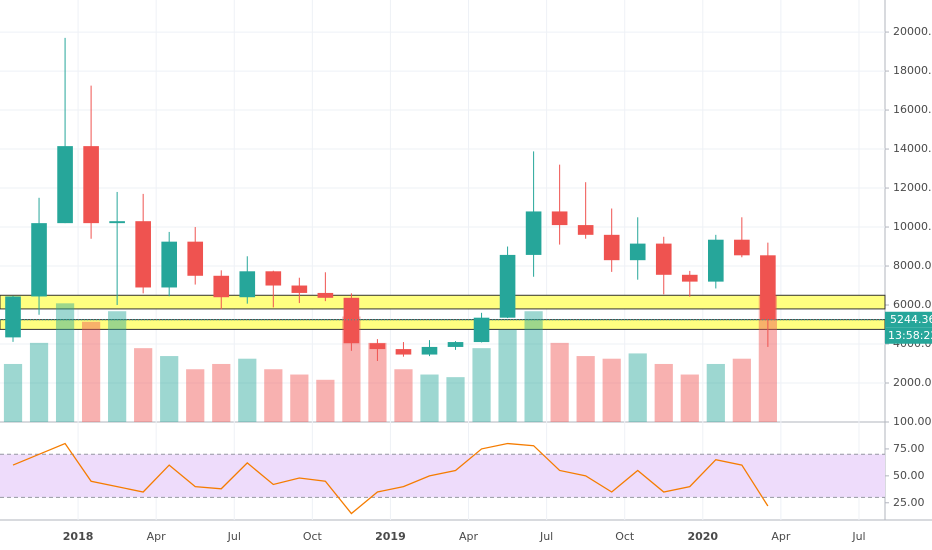 This screenshot has height=550, width=932. What do you see at coordinates (390, 536) in the screenshot?
I see `x-tick-label: 2019` at bounding box center [390, 536].